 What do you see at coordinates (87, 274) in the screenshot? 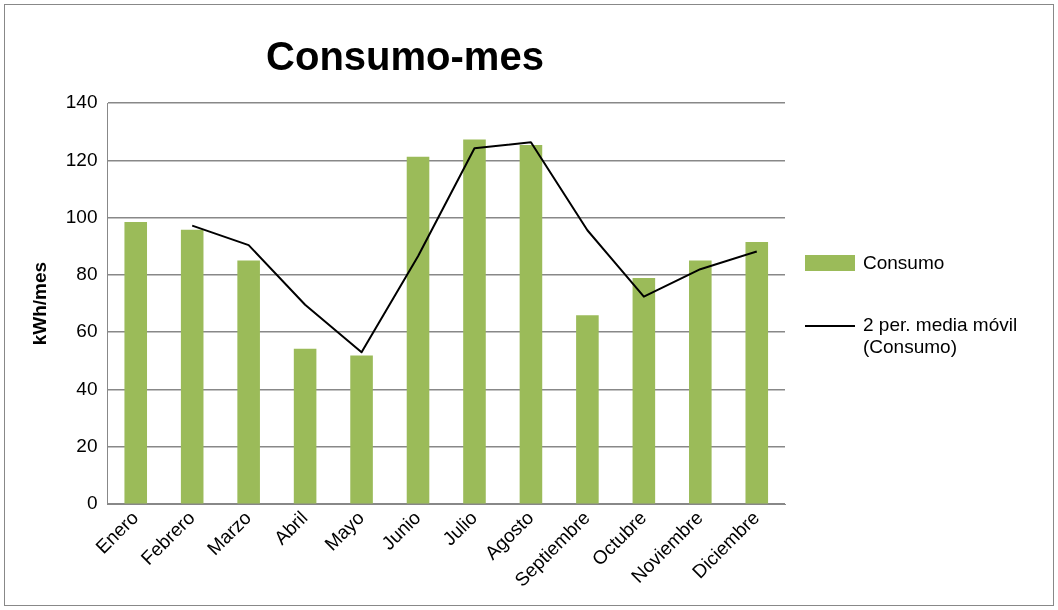
I see `y-tick-label: 80` at bounding box center [87, 274].